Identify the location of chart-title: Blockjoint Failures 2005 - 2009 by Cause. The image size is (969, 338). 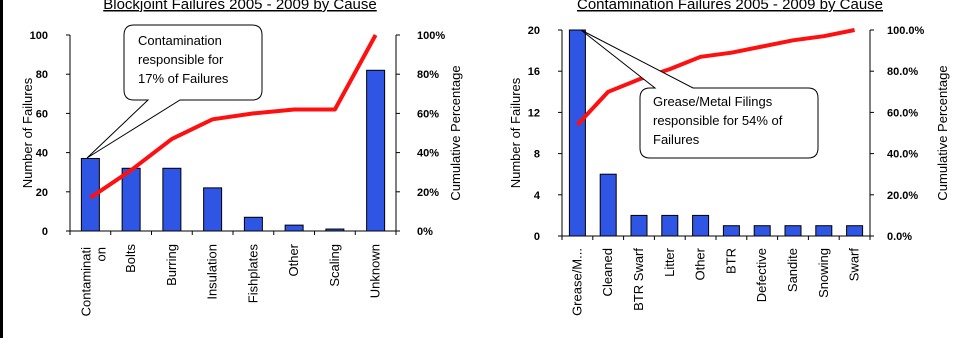
(240, 6).